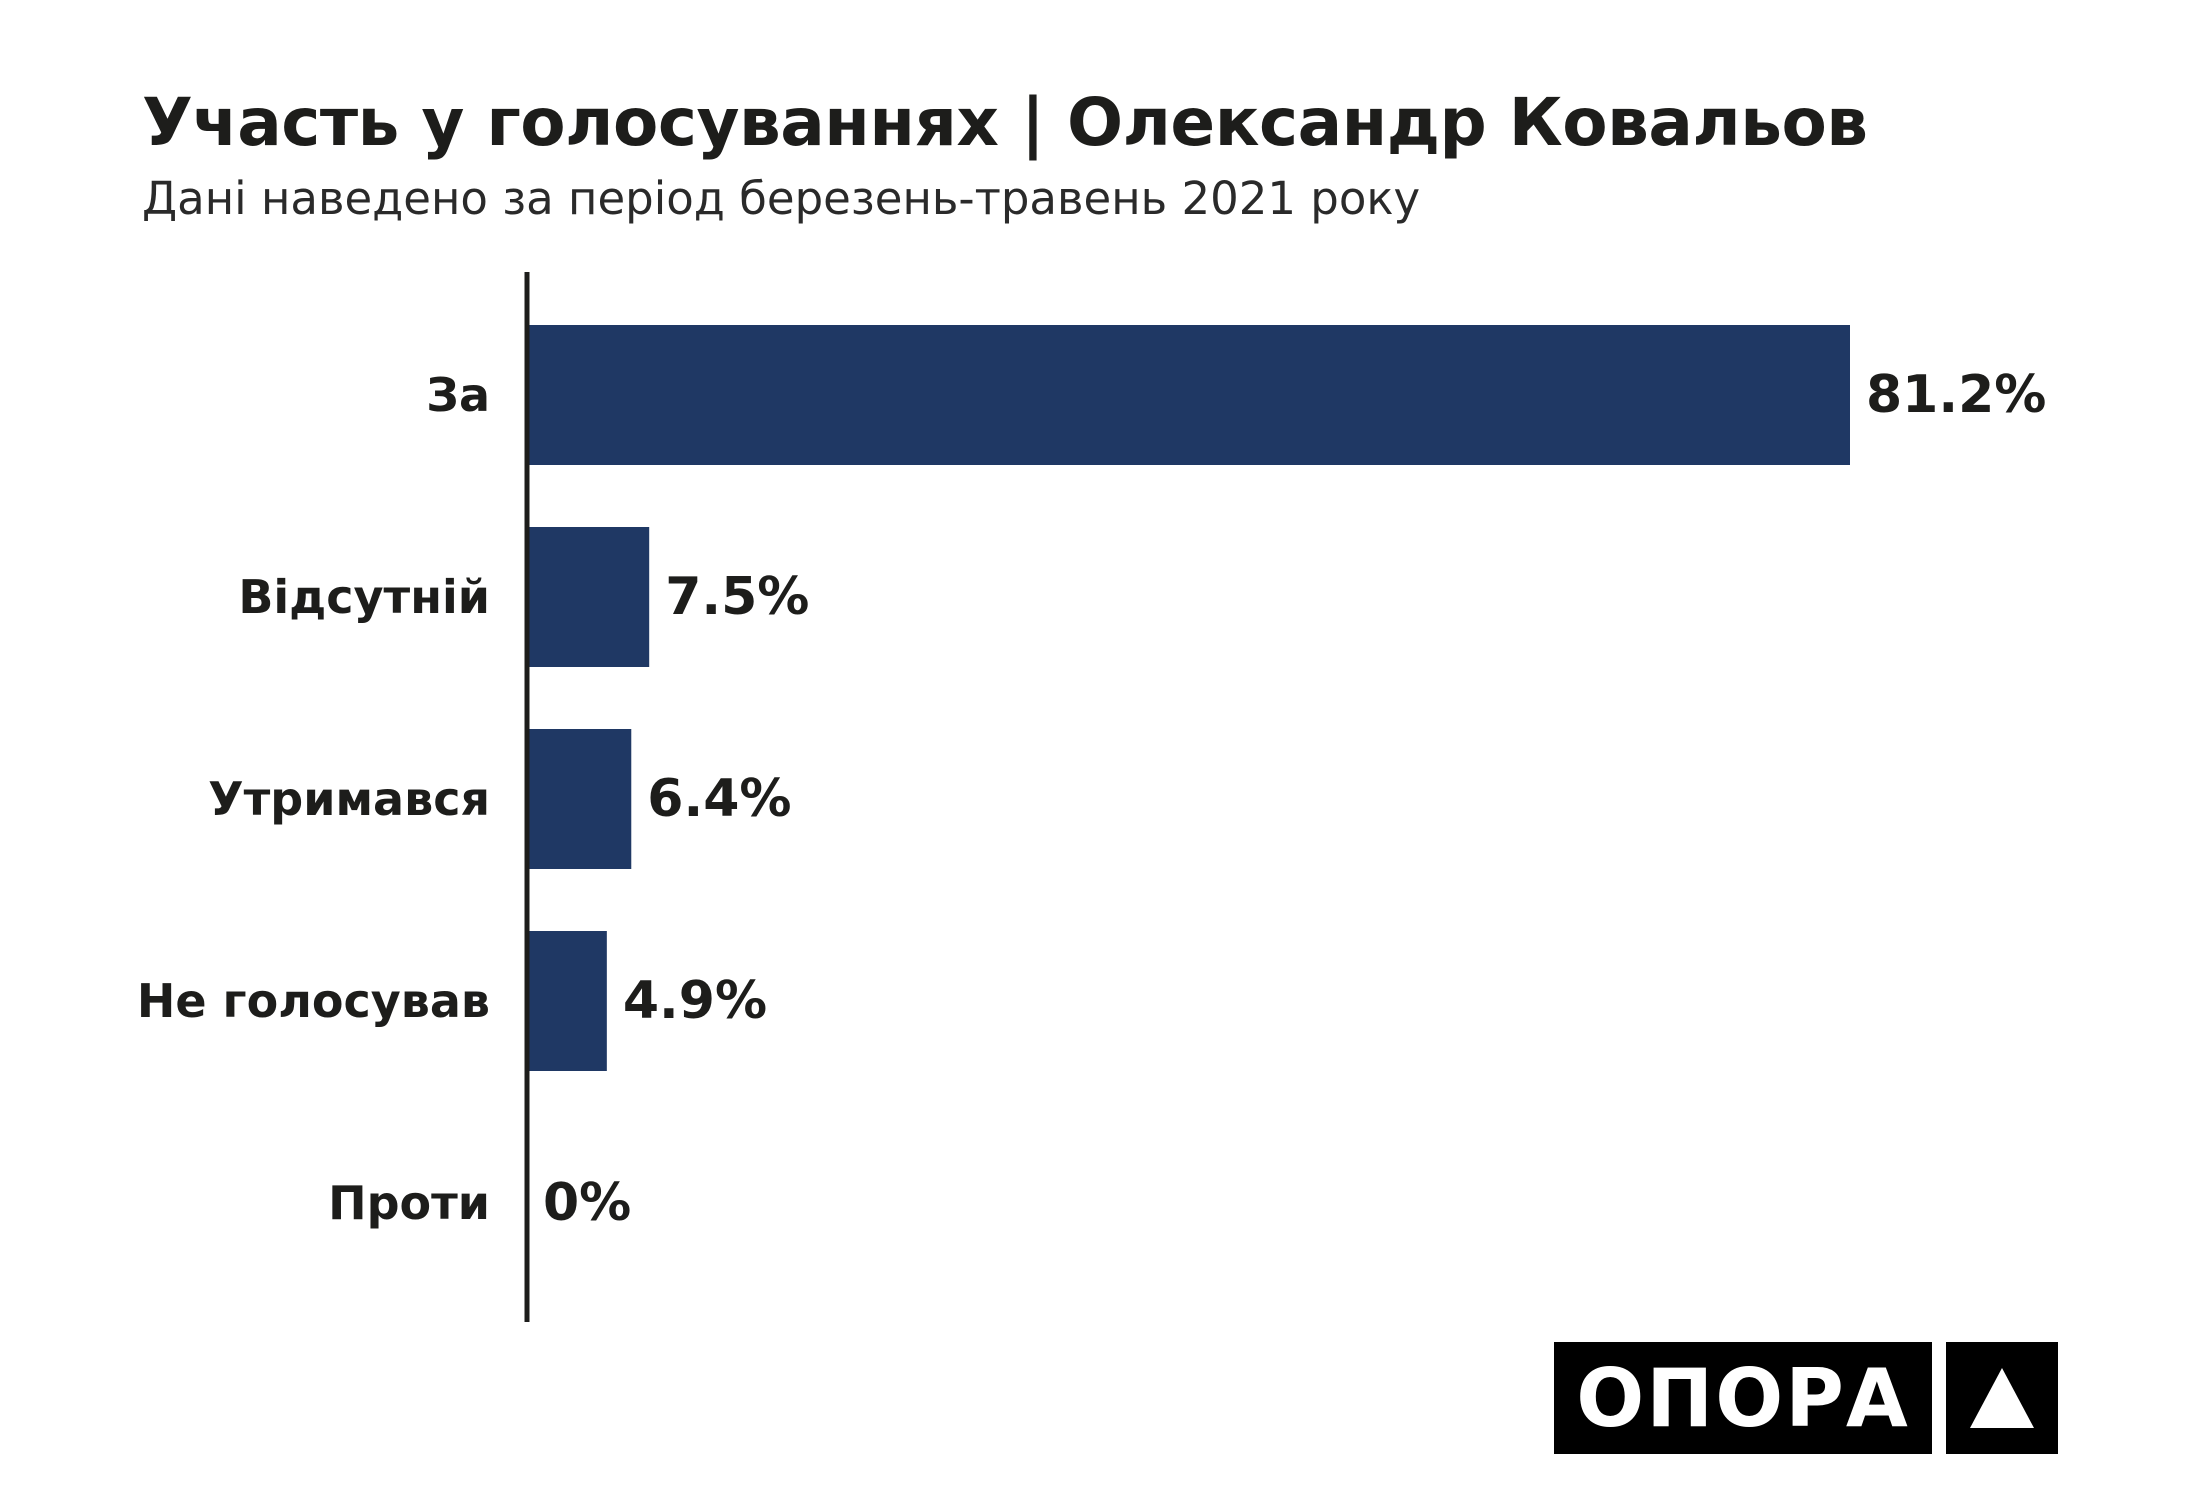  Describe the element at coordinates (364, 597) in the screenshot. I see `category-label: Відсутній` at that location.